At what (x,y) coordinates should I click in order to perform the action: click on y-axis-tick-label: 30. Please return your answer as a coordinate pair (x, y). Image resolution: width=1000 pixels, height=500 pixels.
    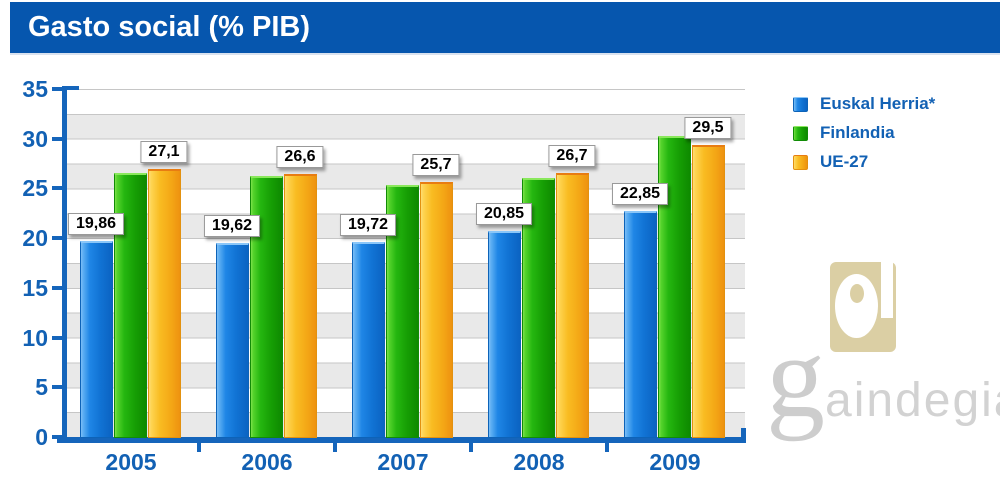
    Looking at the image, I should click on (35, 138).